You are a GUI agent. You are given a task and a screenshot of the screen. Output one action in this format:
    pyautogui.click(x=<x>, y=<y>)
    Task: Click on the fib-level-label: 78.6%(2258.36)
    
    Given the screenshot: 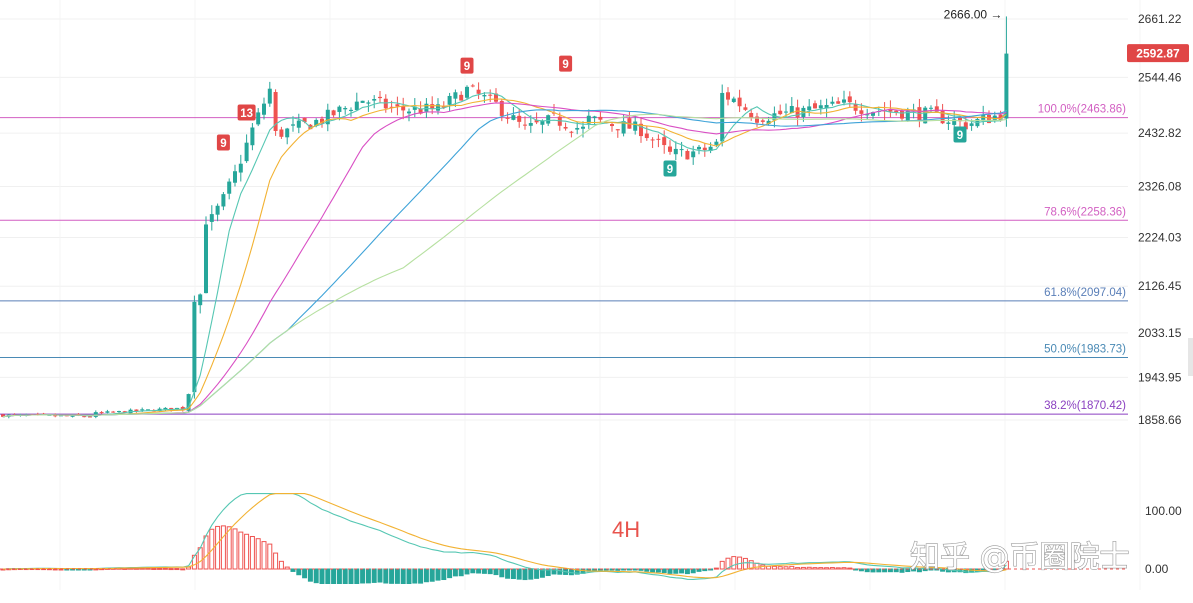 What is the action you would take?
    pyautogui.click(x=1085, y=212)
    